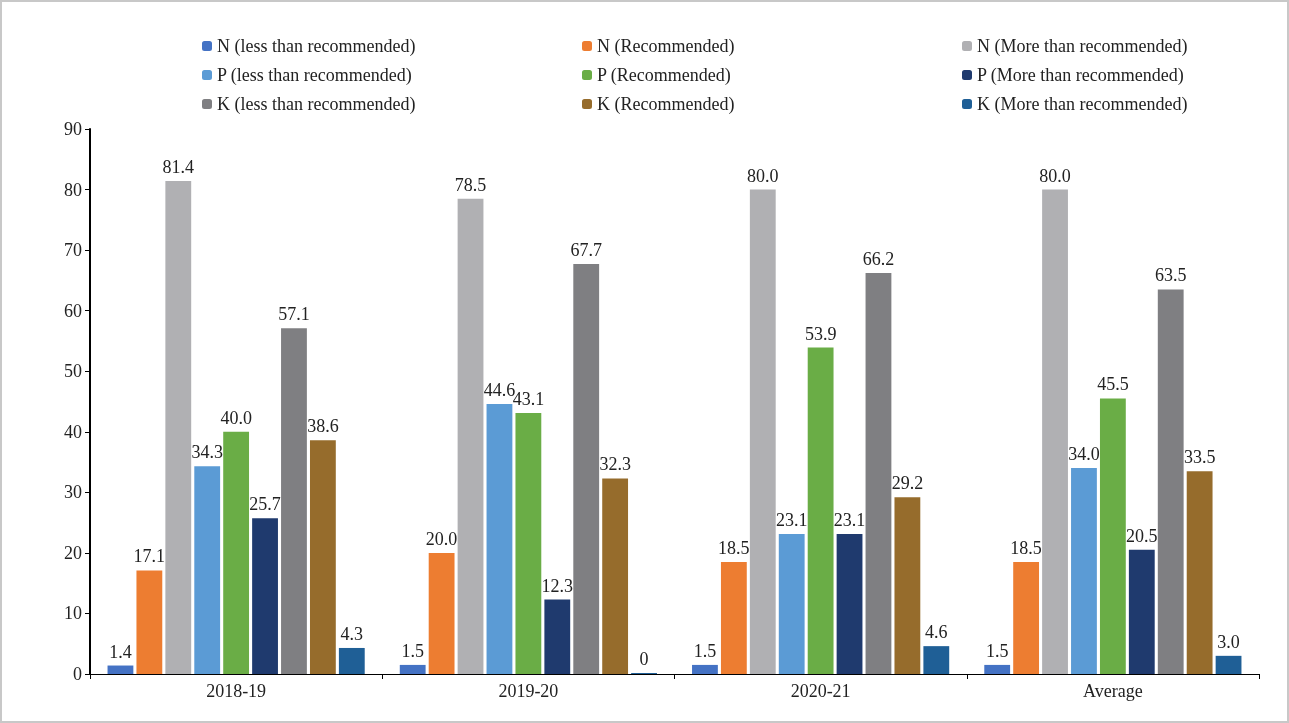 This screenshot has width=1289, height=723. Describe the element at coordinates (294, 314) in the screenshot. I see `data-label: 57.1` at that location.